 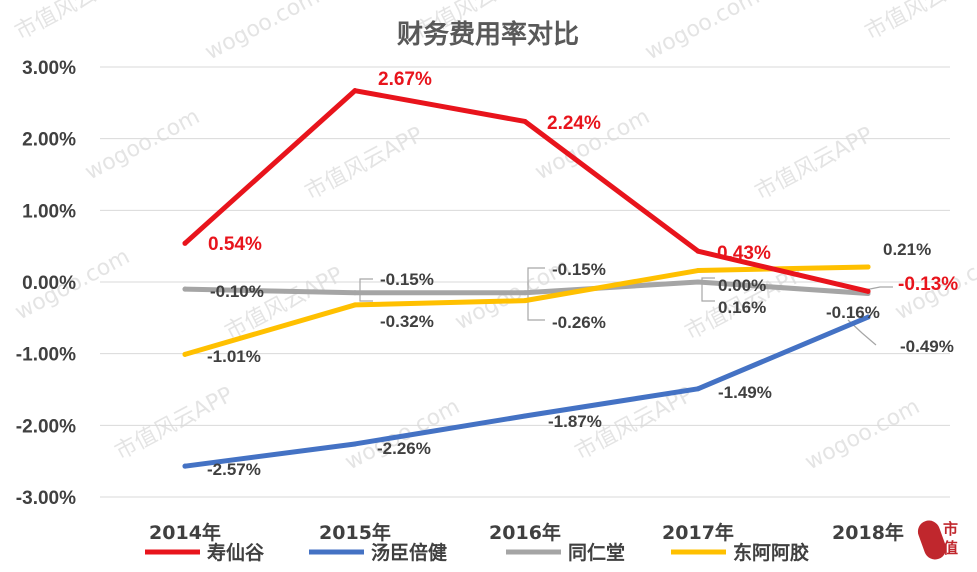 I want to click on data-label: -0.13%, so click(x=928, y=284).